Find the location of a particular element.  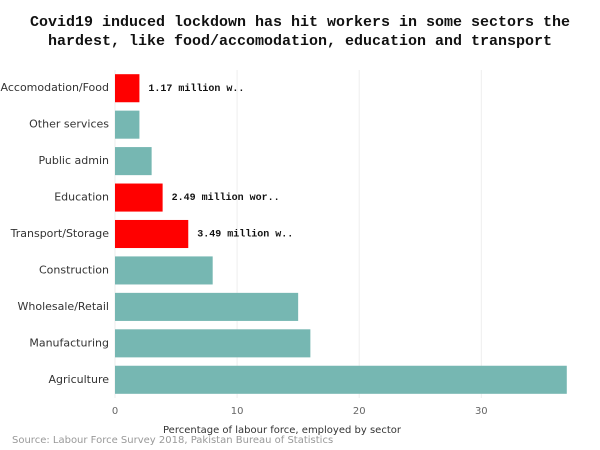

y-tick-label: Other services is located at coordinates (69, 124).